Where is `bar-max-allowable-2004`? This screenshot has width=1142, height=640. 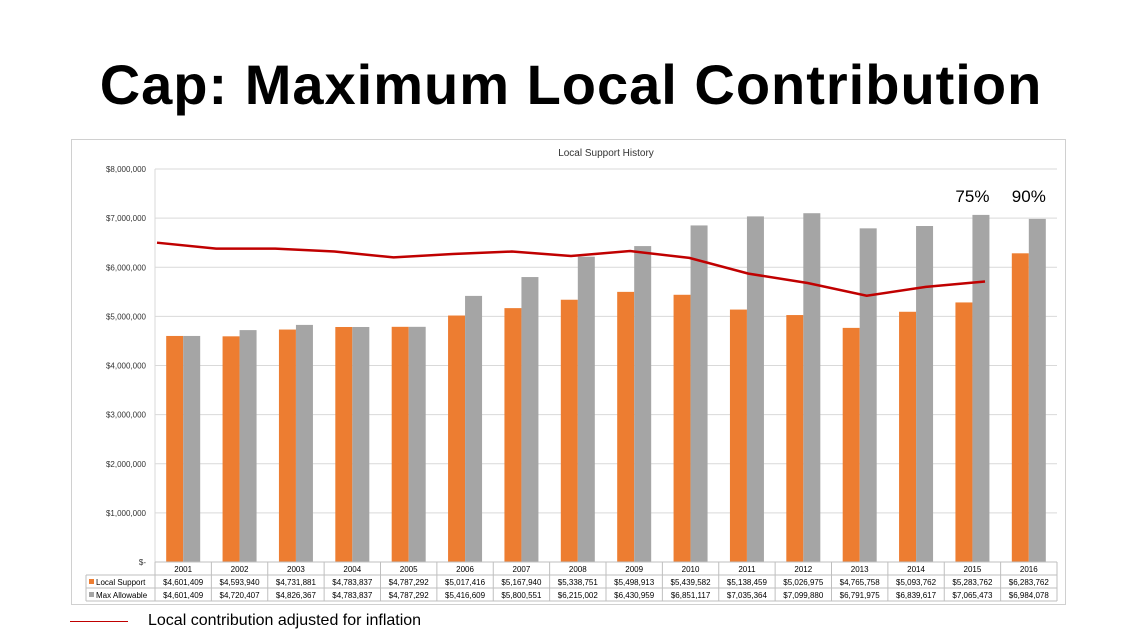 bar-max-allowable-2004 is located at coordinates (361, 444).